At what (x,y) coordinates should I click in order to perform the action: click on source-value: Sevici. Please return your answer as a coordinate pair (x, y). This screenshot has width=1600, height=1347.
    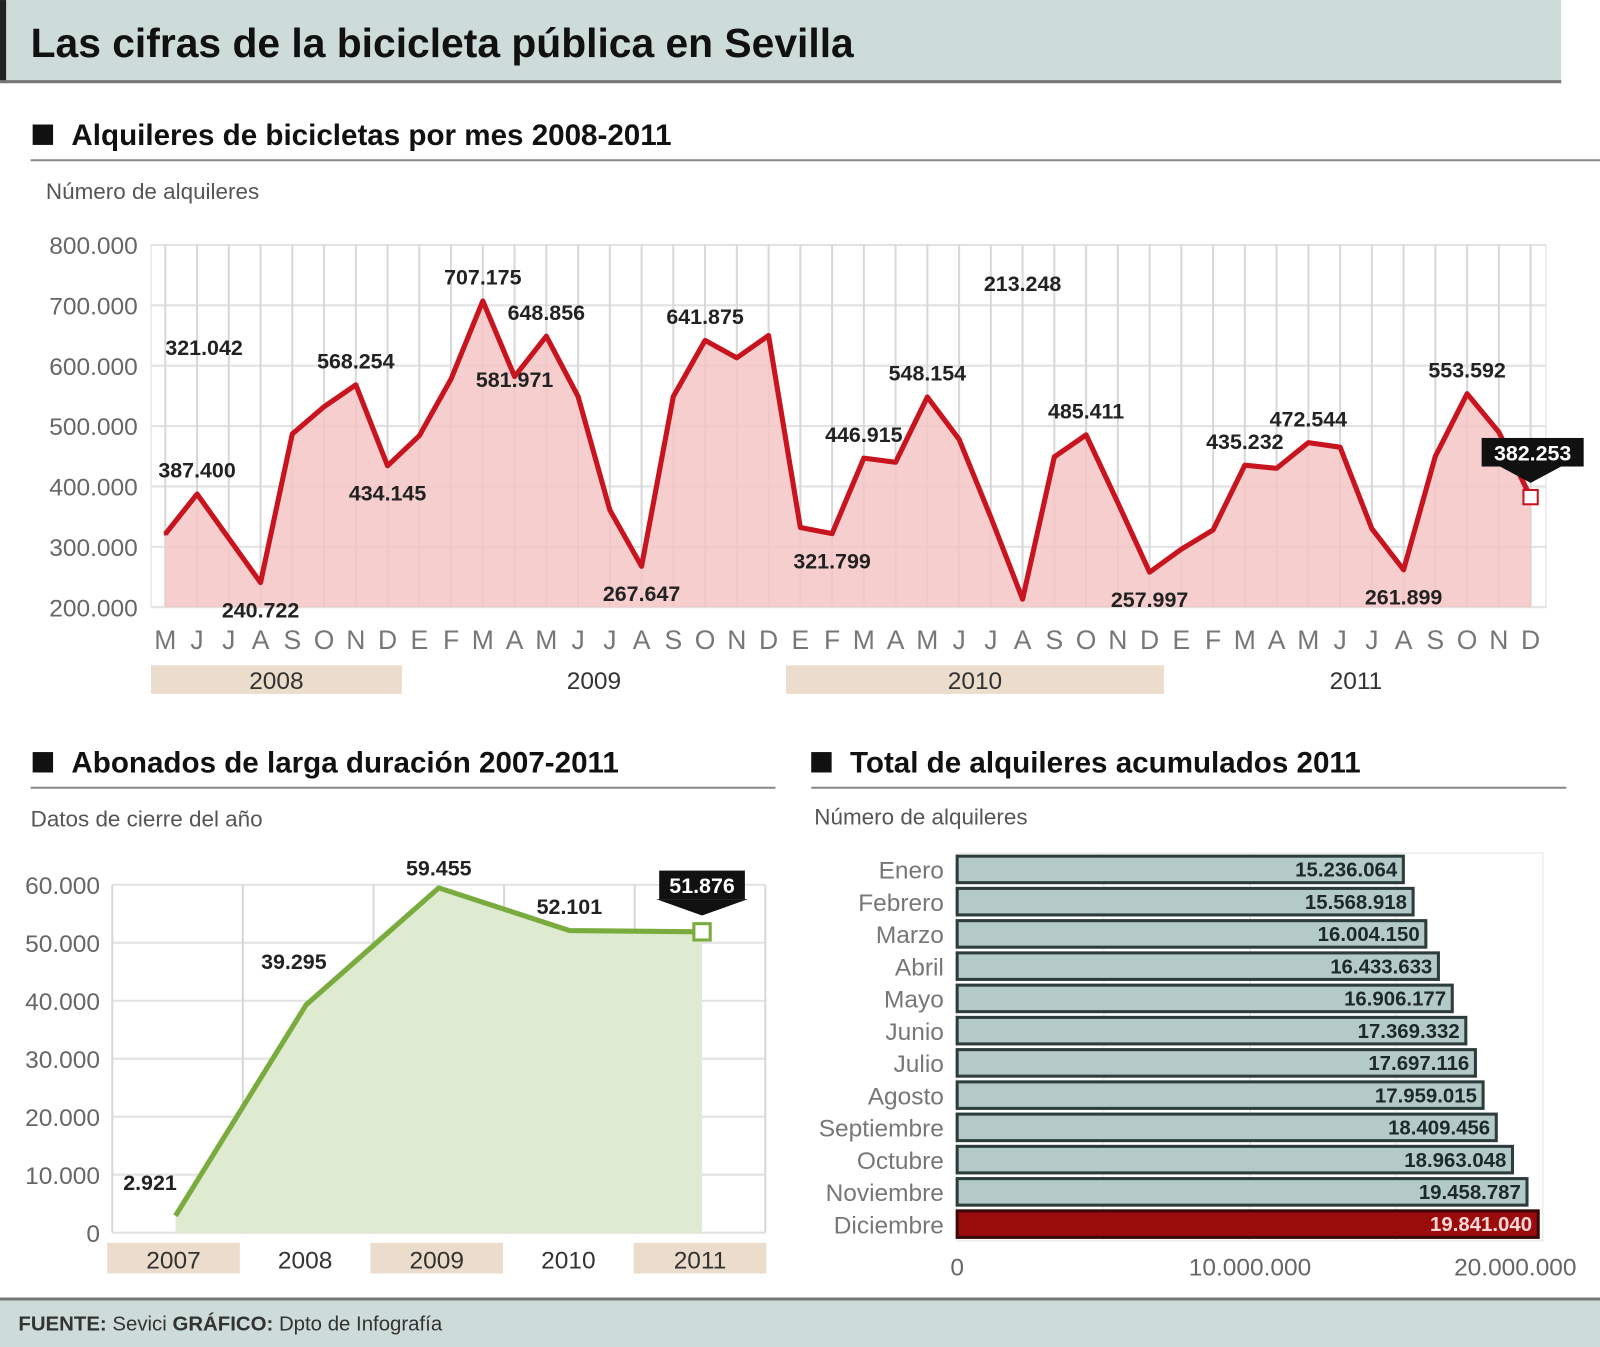
    Looking at the image, I should click on (139, 1325).